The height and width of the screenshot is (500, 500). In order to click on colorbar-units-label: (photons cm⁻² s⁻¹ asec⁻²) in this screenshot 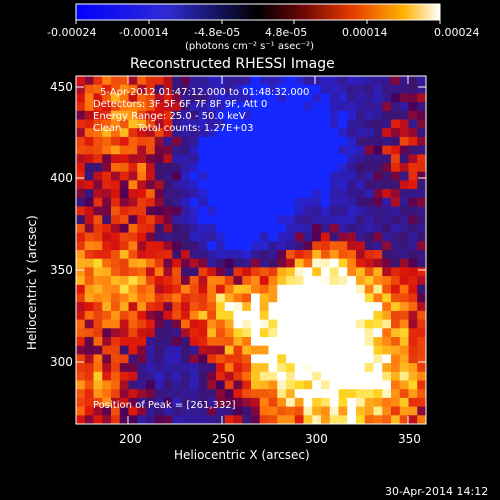, I will do `click(249, 46)`.